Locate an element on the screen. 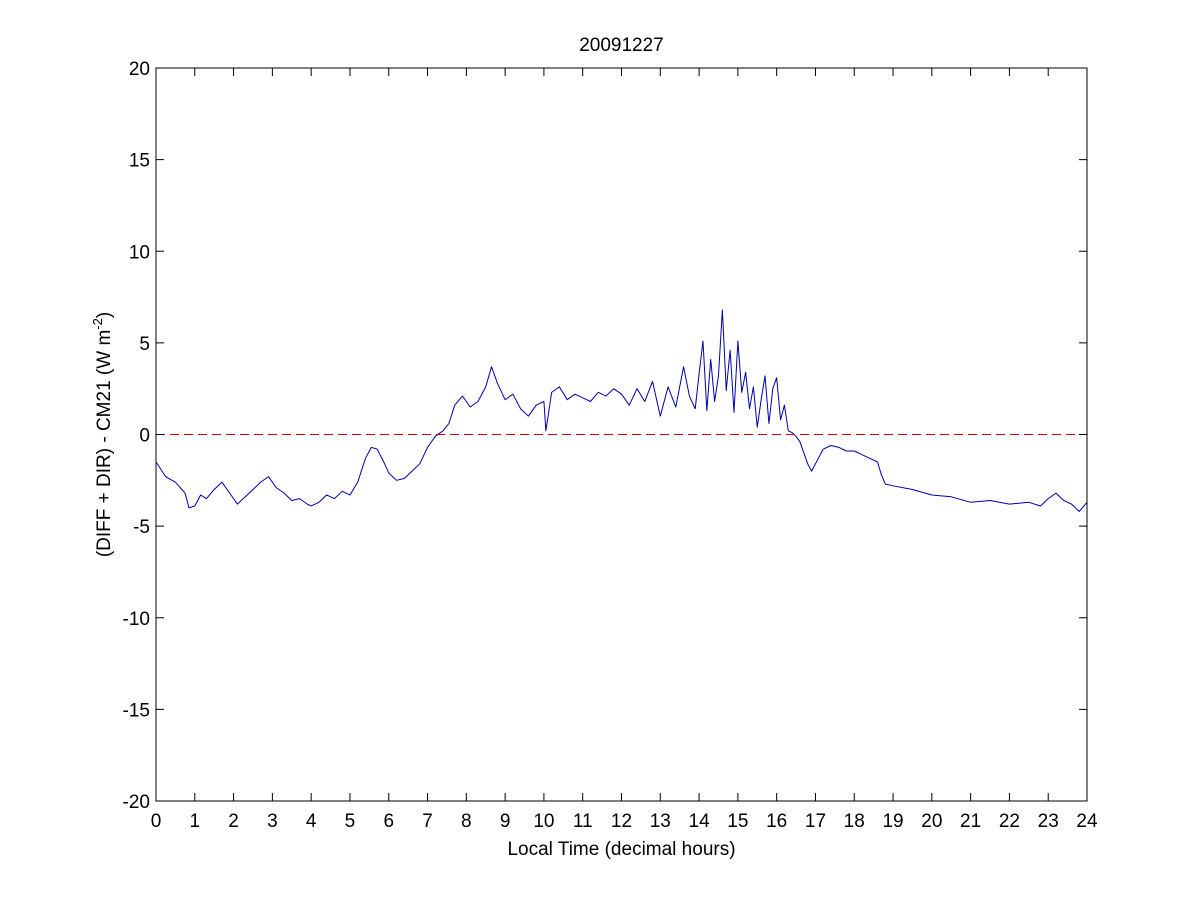 This screenshot has width=1200, height=900. x-tick-label: 1 is located at coordinates (195, 821).